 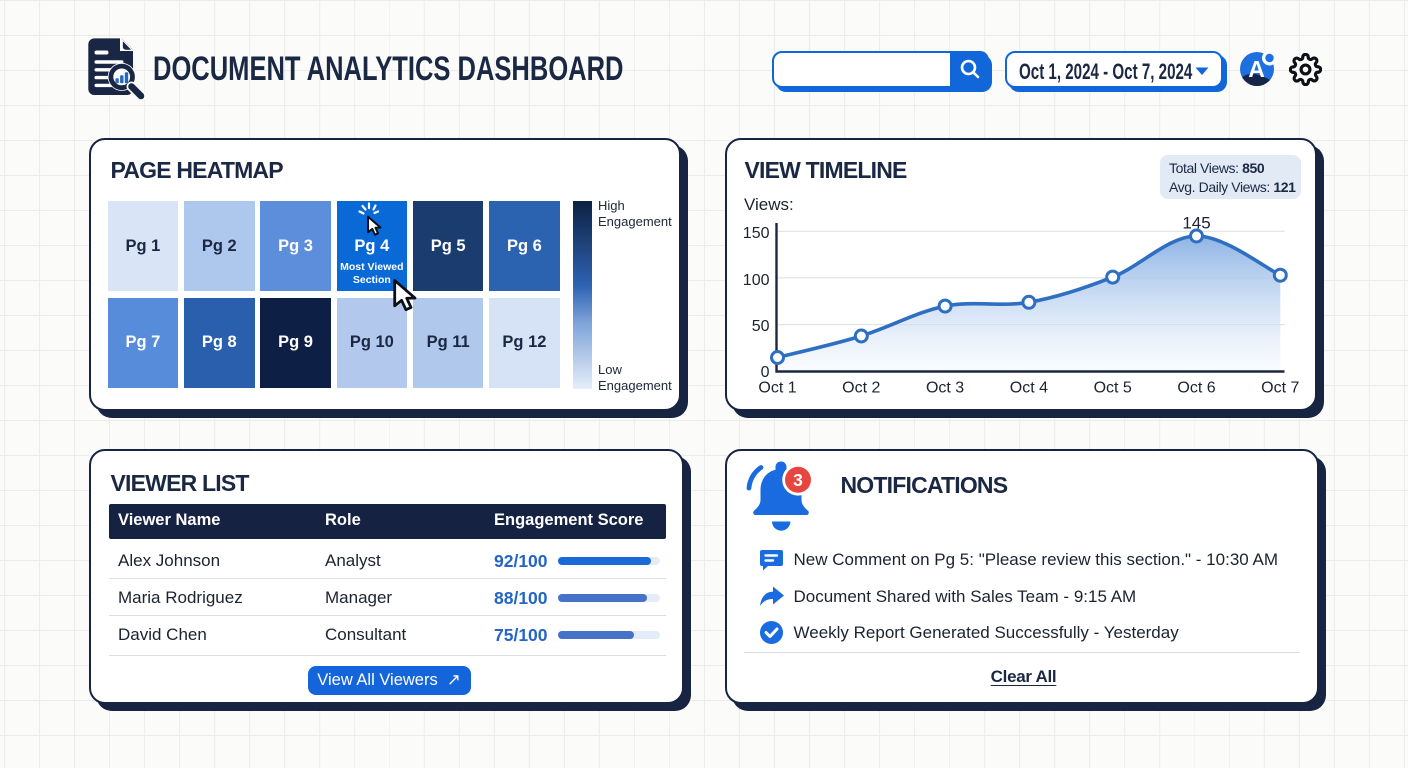 I want to click on svg-text: 3, so click(x=798, y=480).